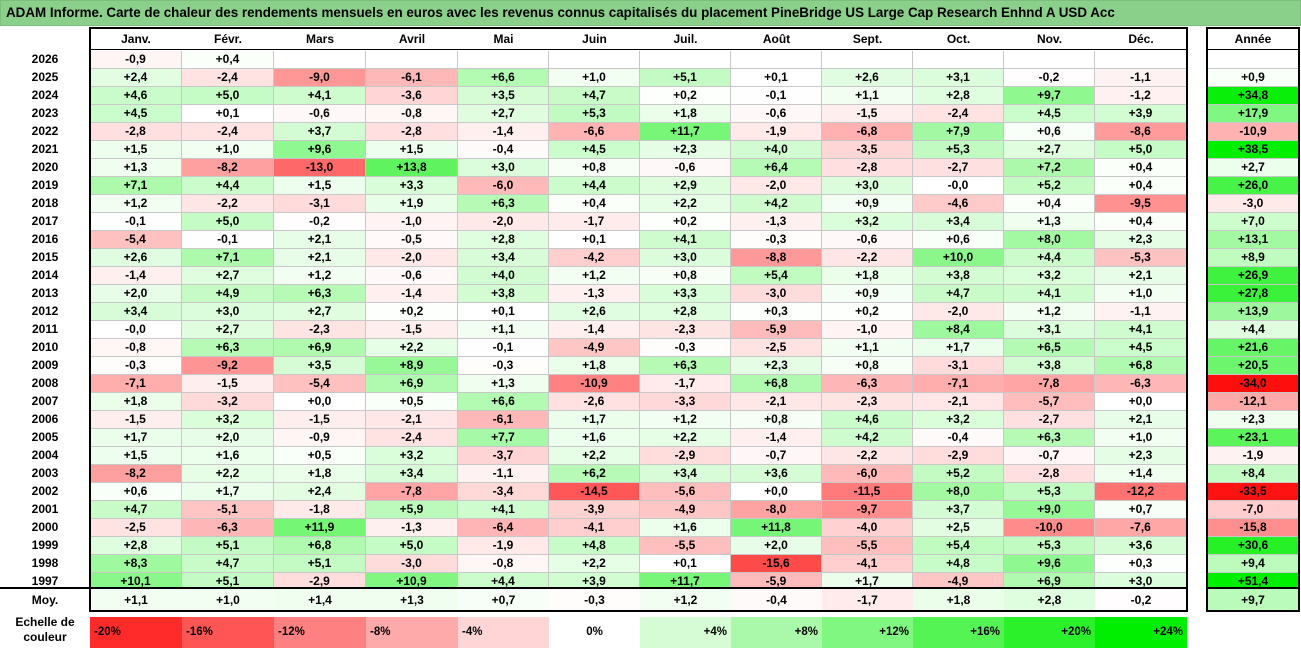 The image size is (1301, 653). What do you see at coordinates (1141, 528) in the screenshot?
I see `heatmap-cell: -7,6` at bounding box center [1141, 528].